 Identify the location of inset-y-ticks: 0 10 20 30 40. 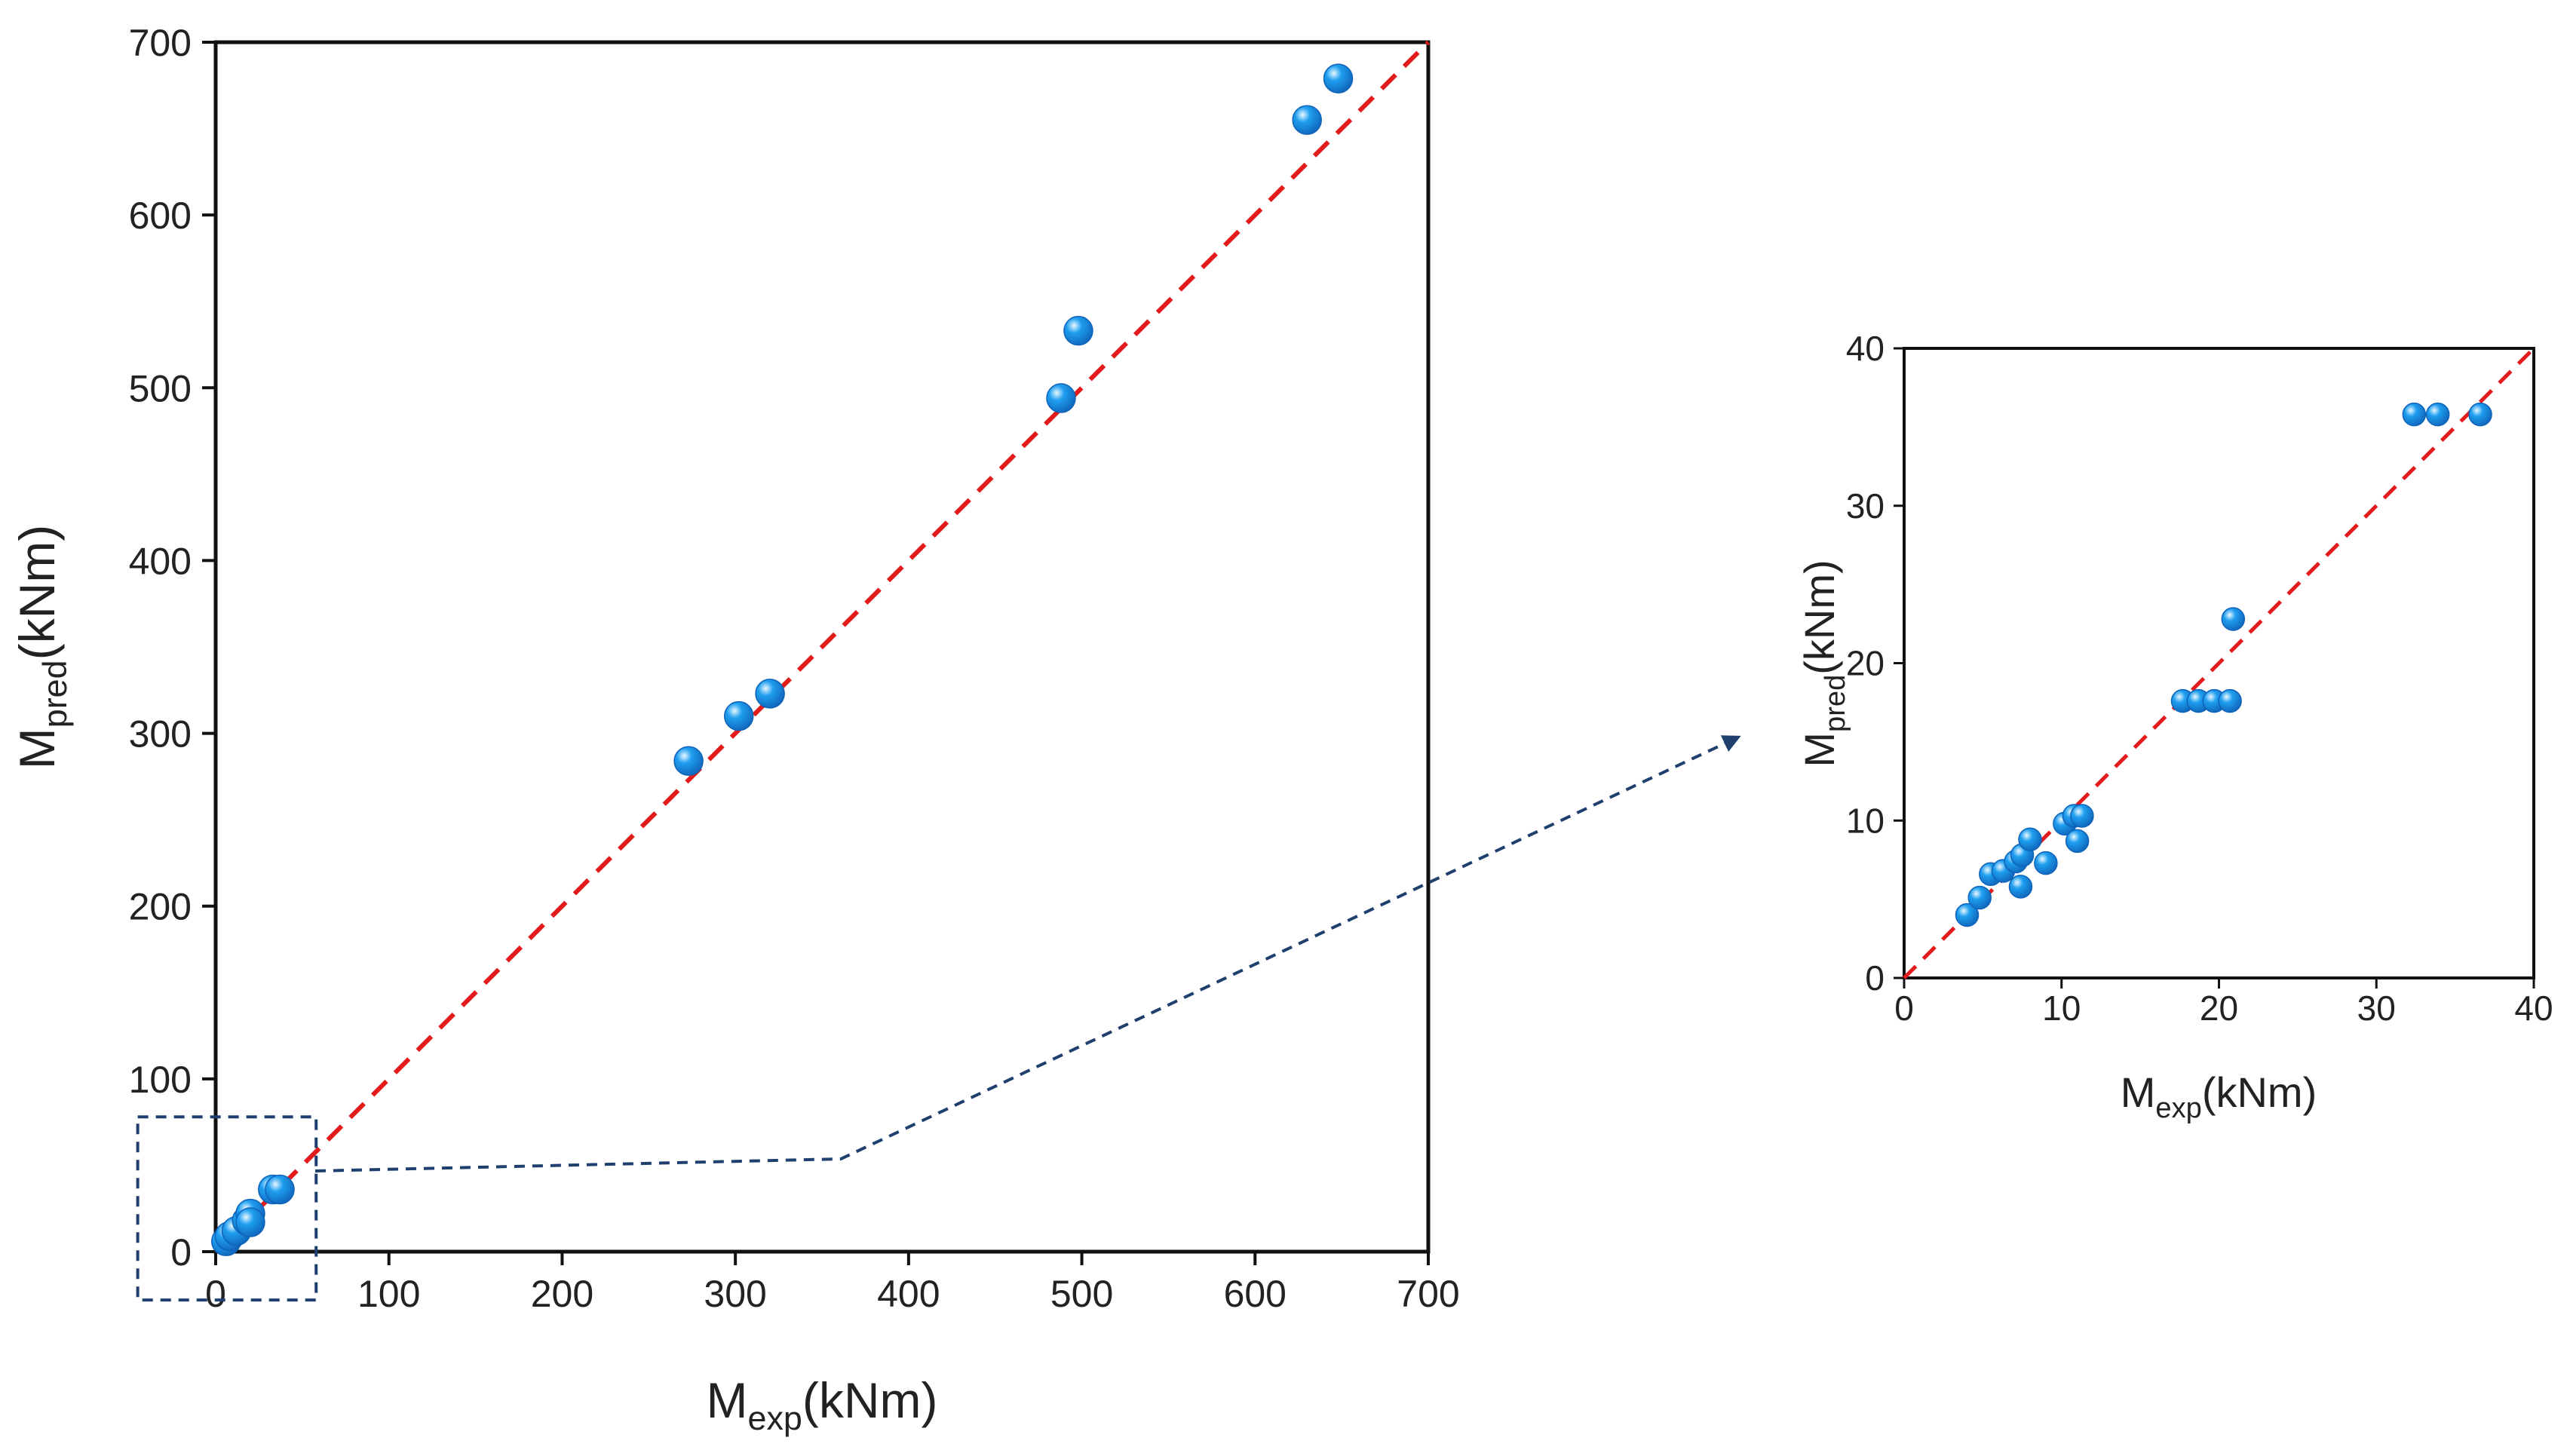
(1875, 663).